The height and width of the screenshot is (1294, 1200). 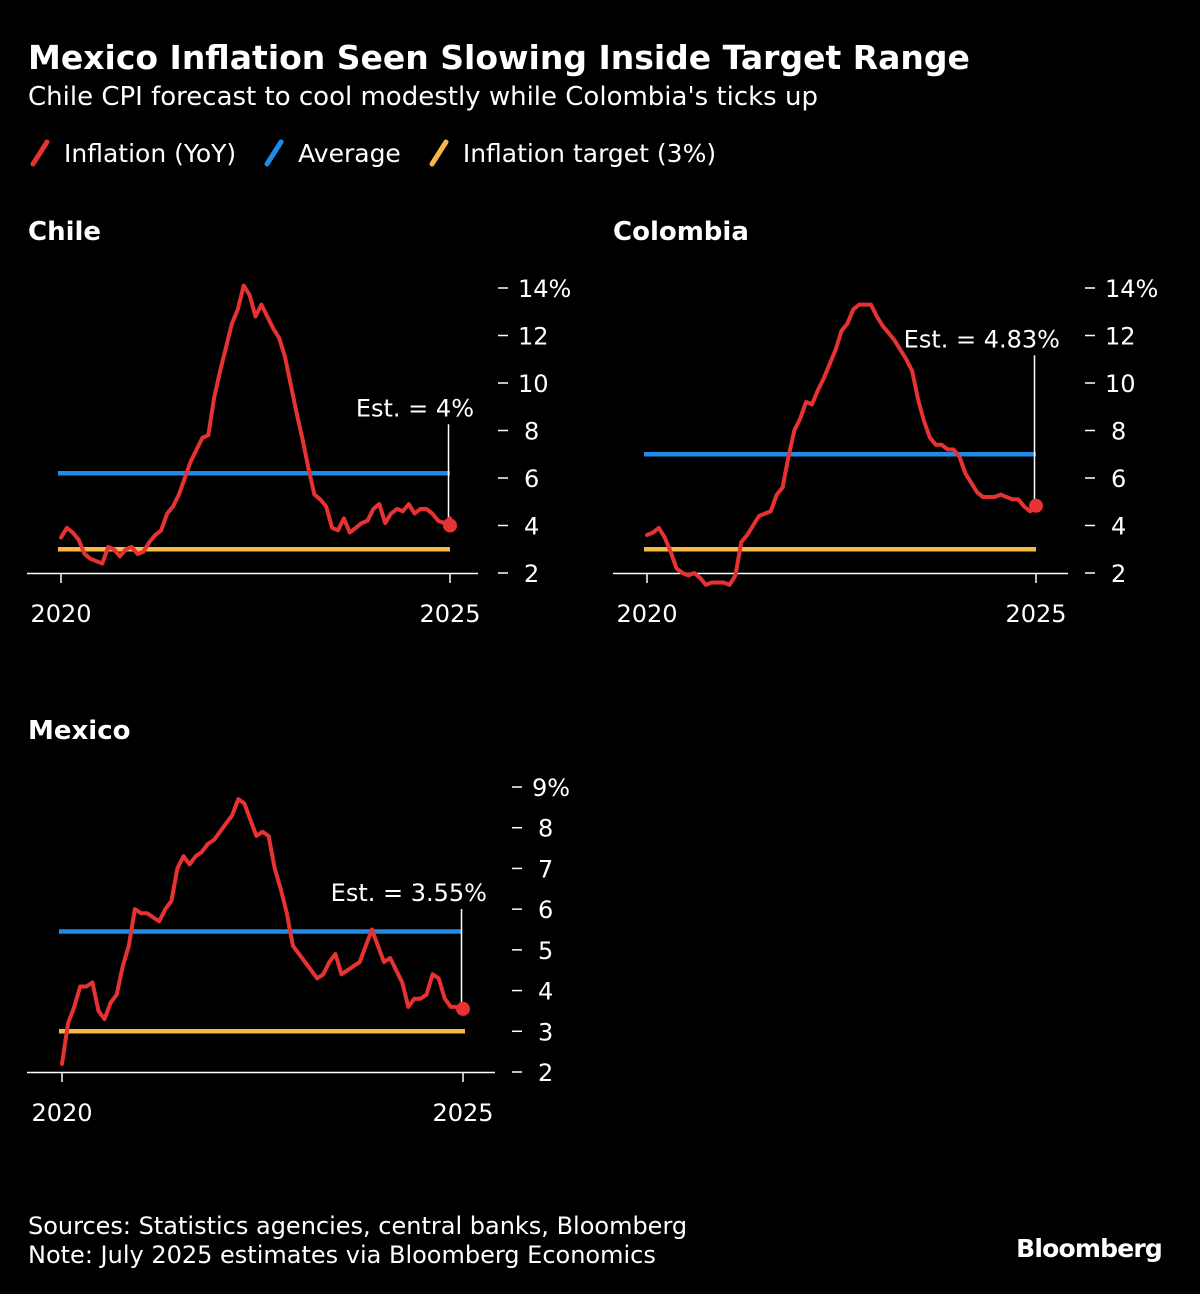 I want to click on colombia-x-tick-label: 2025, so click(x=1035, y=614).